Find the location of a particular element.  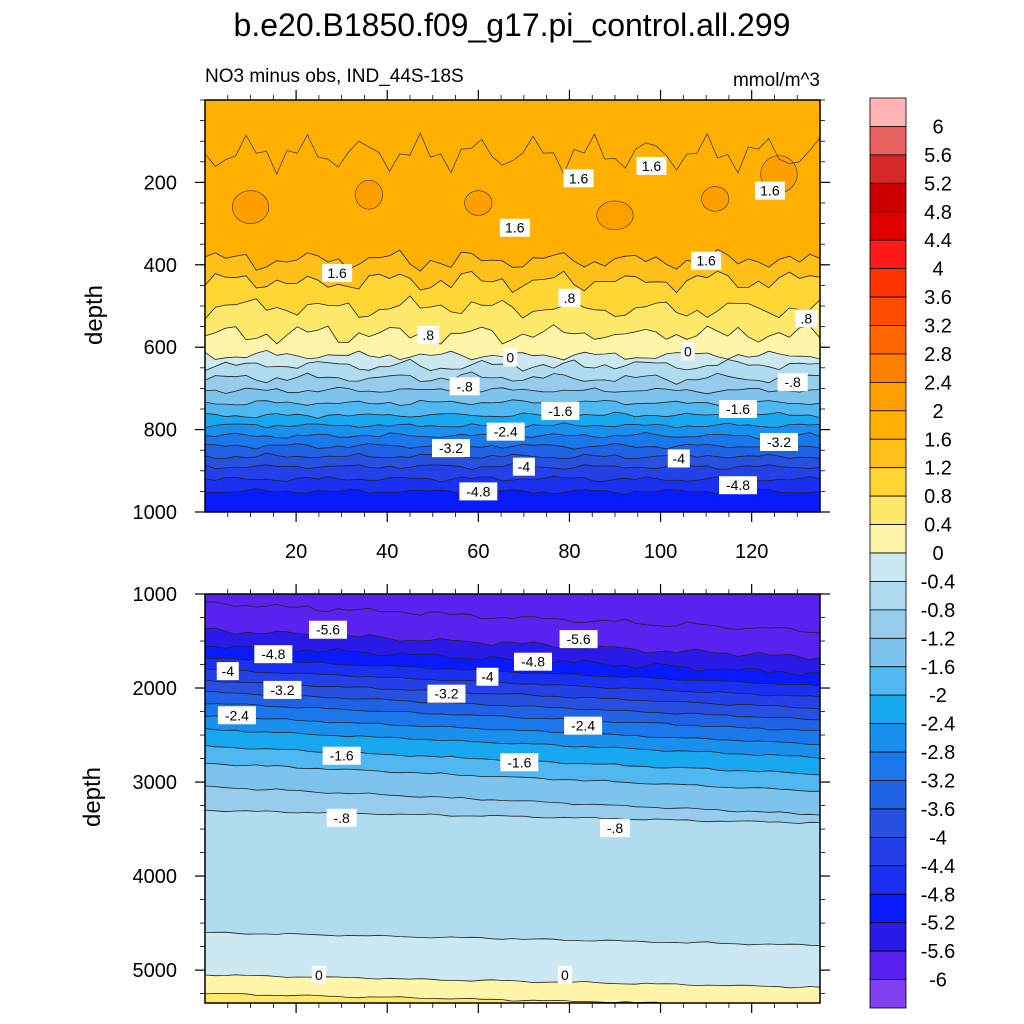

upper-contour-label-text: -4 is located at coordinates (524, 467).